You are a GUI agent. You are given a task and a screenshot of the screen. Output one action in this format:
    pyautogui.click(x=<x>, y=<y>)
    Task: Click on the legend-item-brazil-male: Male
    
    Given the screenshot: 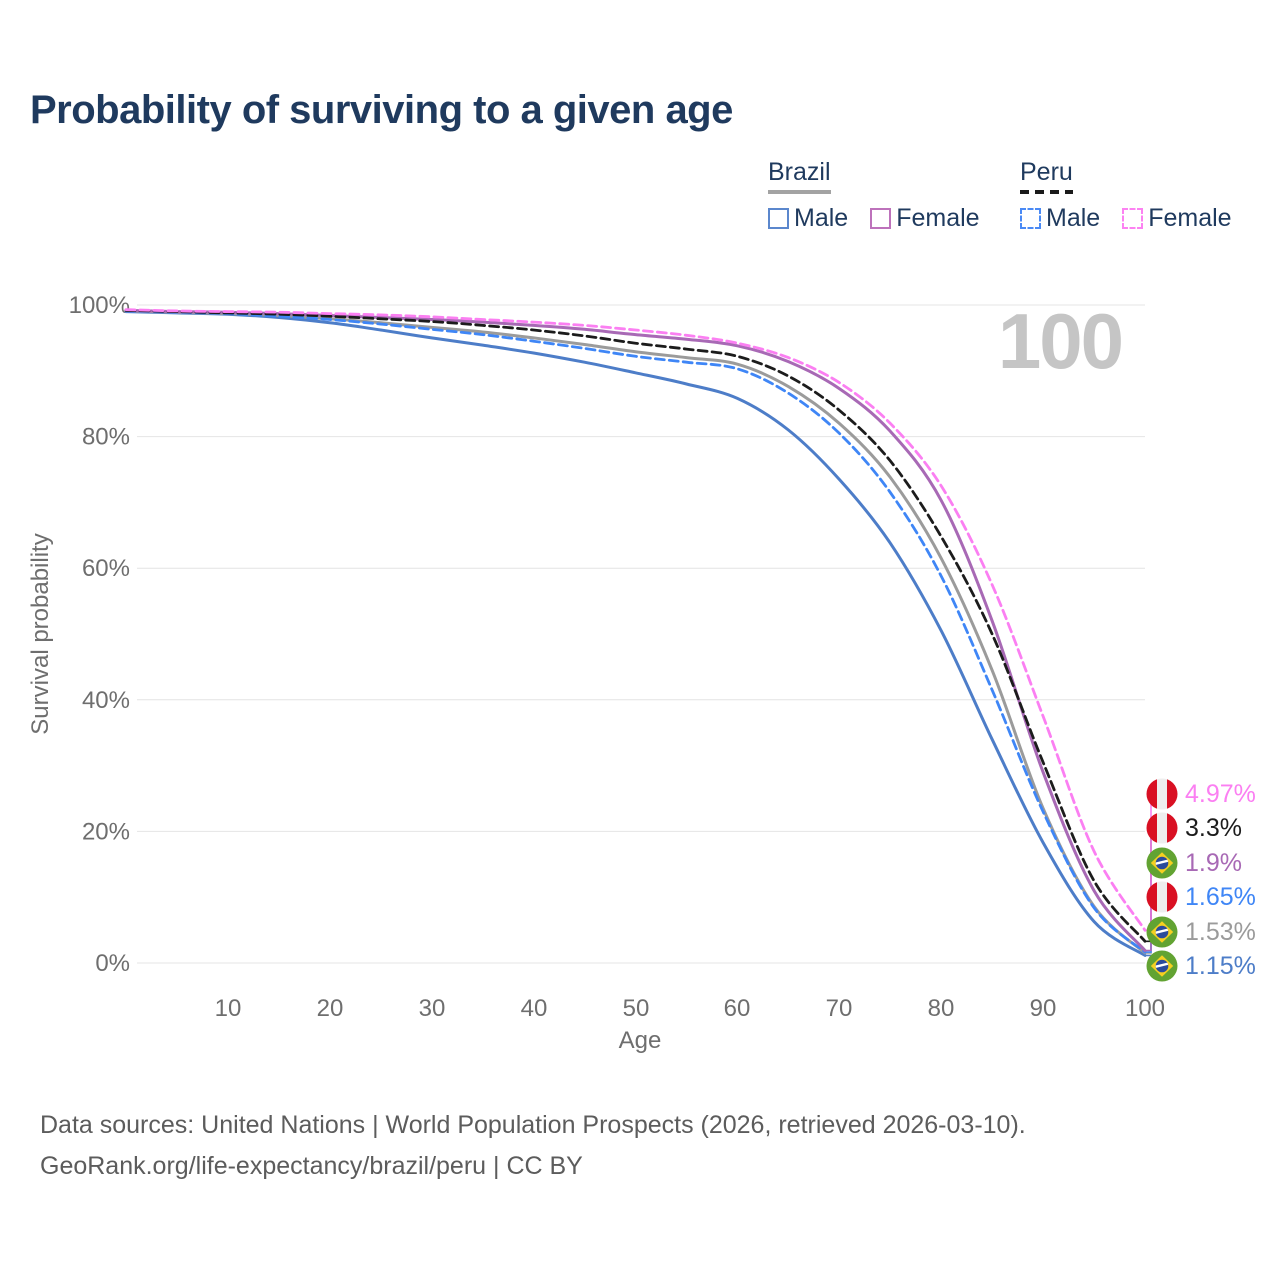 What is the action you would take?
    pyautogui.click(x=808, y=218)
    